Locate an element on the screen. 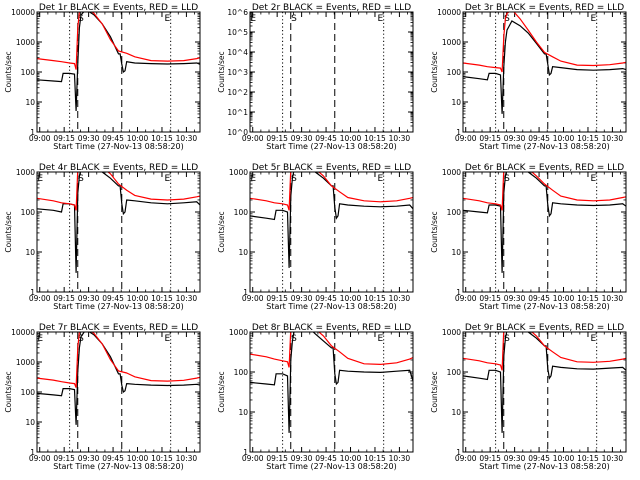  panel-title: Det 1r BLACK = Events, RED = LLD is located at coordinates (118, 8).